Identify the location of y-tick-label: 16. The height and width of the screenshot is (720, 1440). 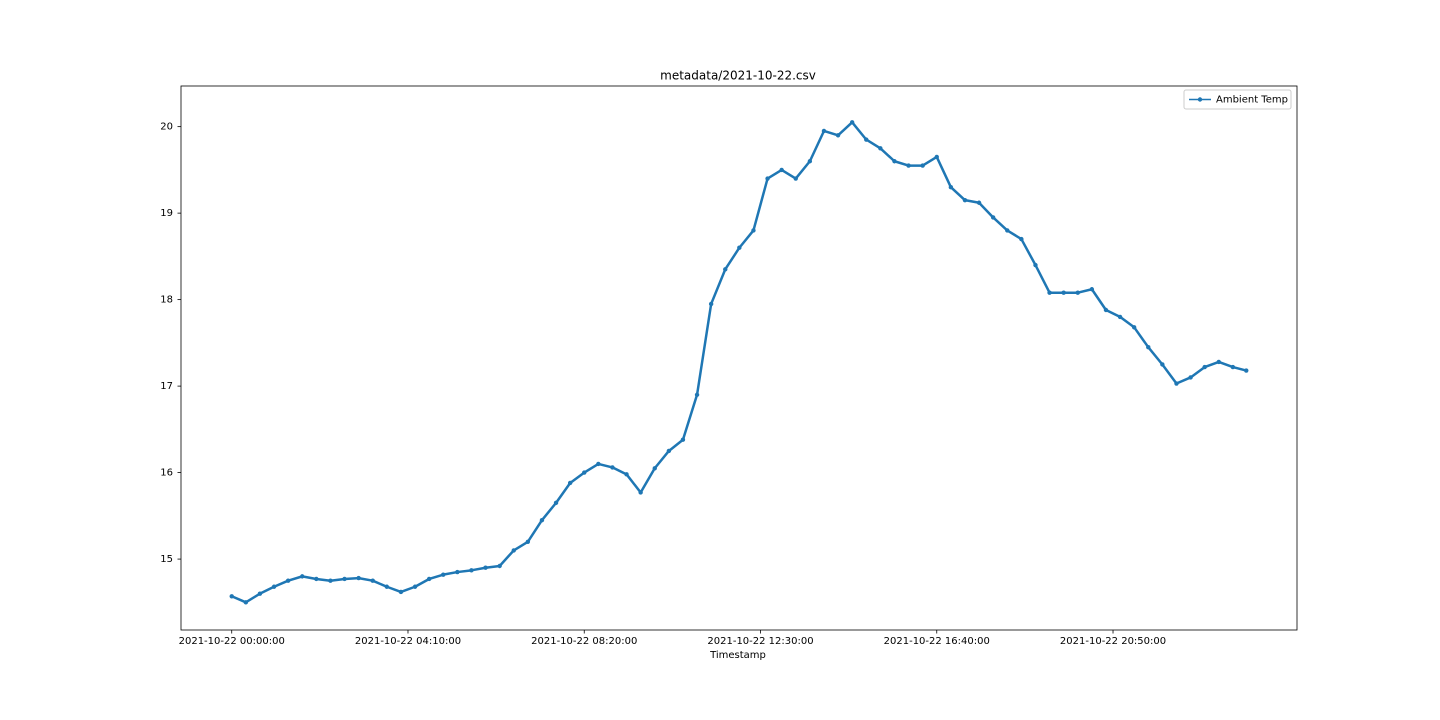
(166, 473).